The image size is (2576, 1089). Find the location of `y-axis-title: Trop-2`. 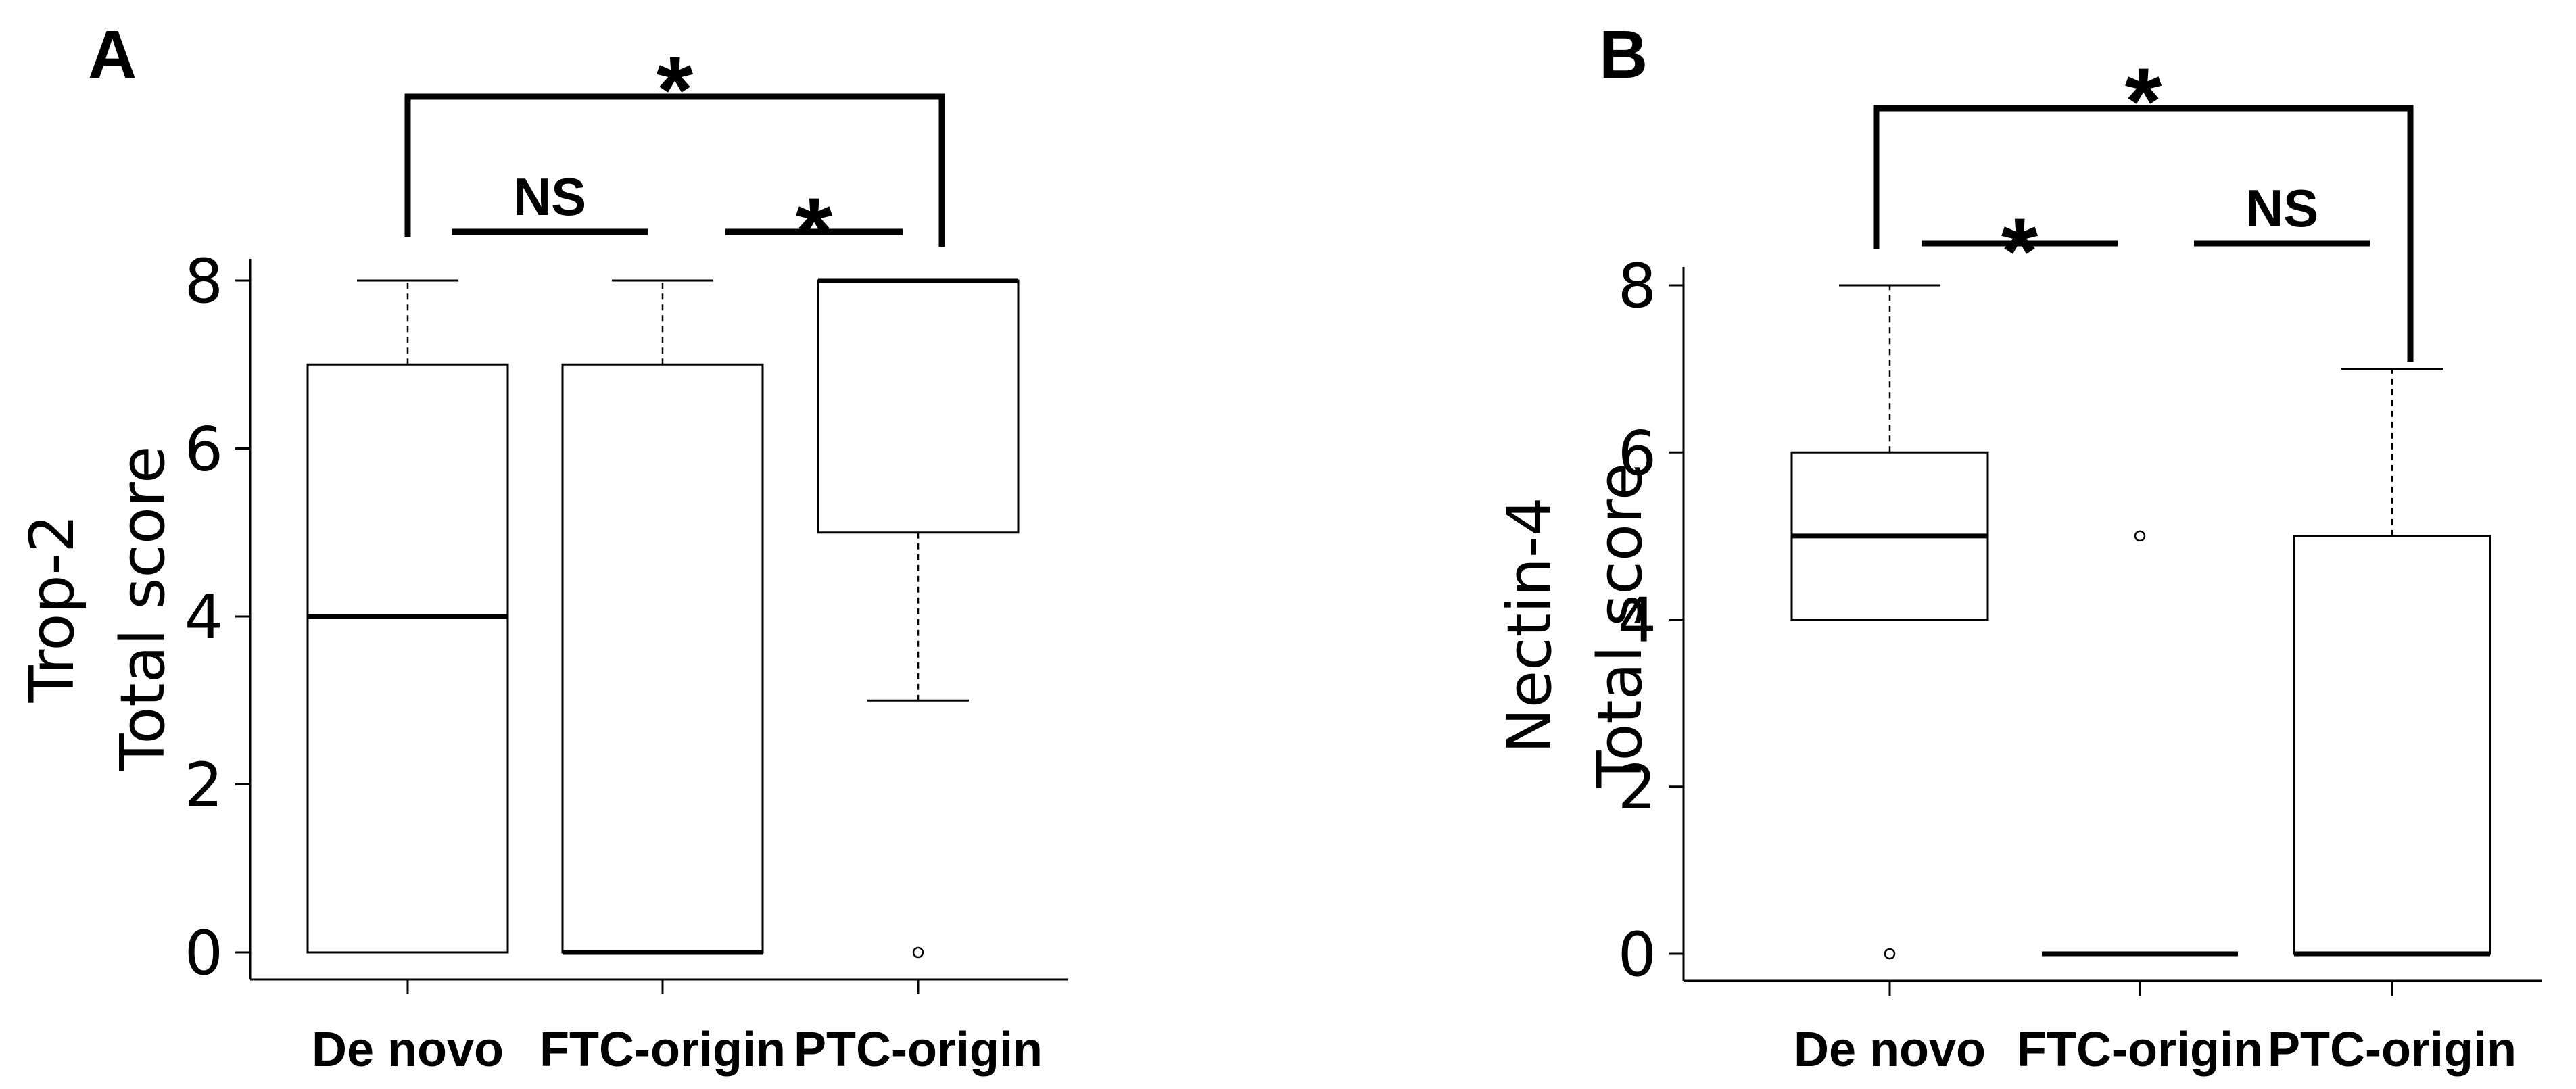

y-axis-title: Trop-2 is located at coordinates (52, 609).